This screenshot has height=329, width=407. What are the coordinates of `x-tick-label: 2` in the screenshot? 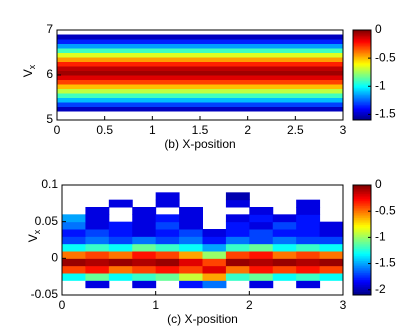 It's located at (247, 130).